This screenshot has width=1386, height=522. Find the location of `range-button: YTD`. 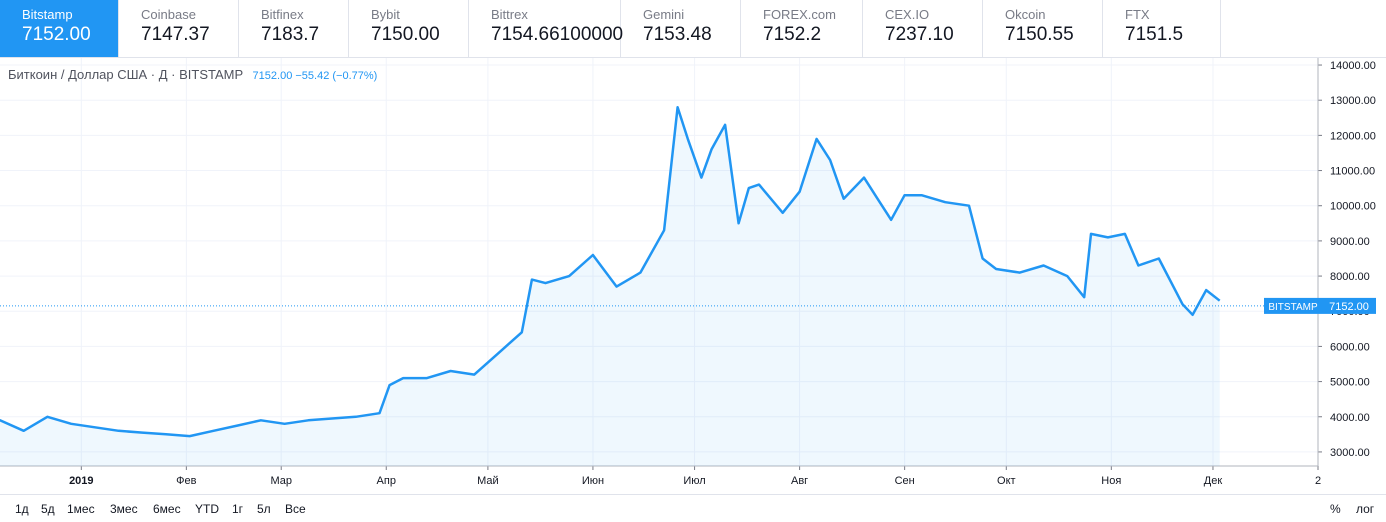

range-button: YTD is located at coordinates (207, 509).